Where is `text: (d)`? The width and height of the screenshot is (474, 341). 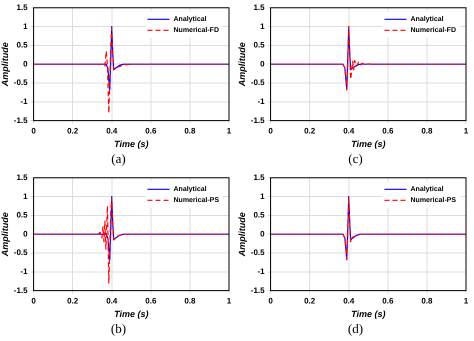 text: (d) is located at coordinates (355, 329).